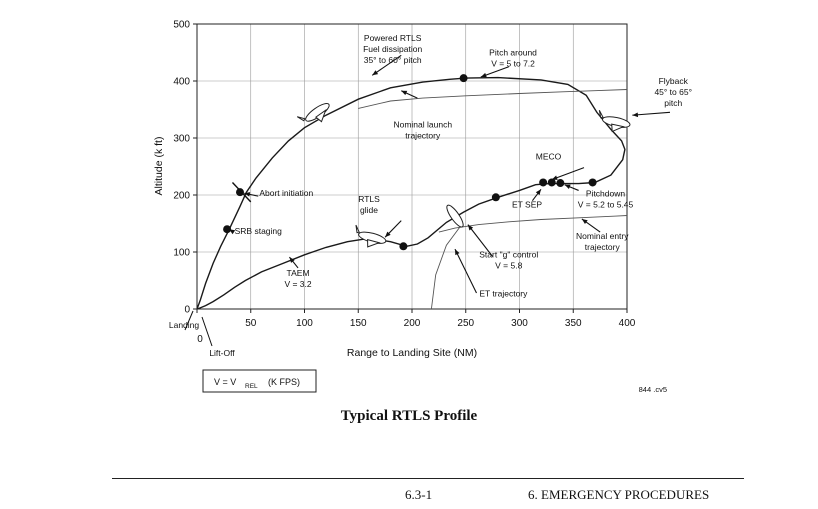 Image resolution: width=818 pixels, height=509 pixels. What do you see at coordinates (304, 323) in the screenshot?
I see `x-tick-label: 100` at bounding box center [304, 323].